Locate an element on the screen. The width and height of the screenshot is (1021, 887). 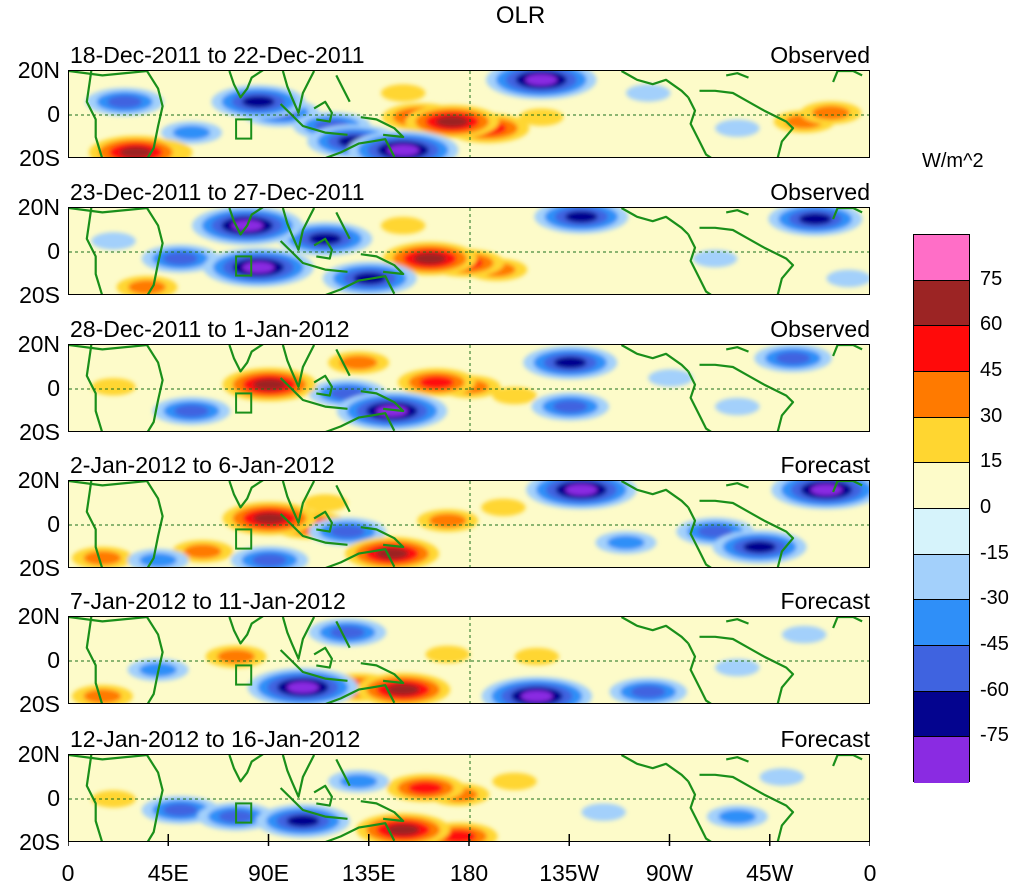
colorbar-tick-label: -15 is located at coordinates (994, 552).